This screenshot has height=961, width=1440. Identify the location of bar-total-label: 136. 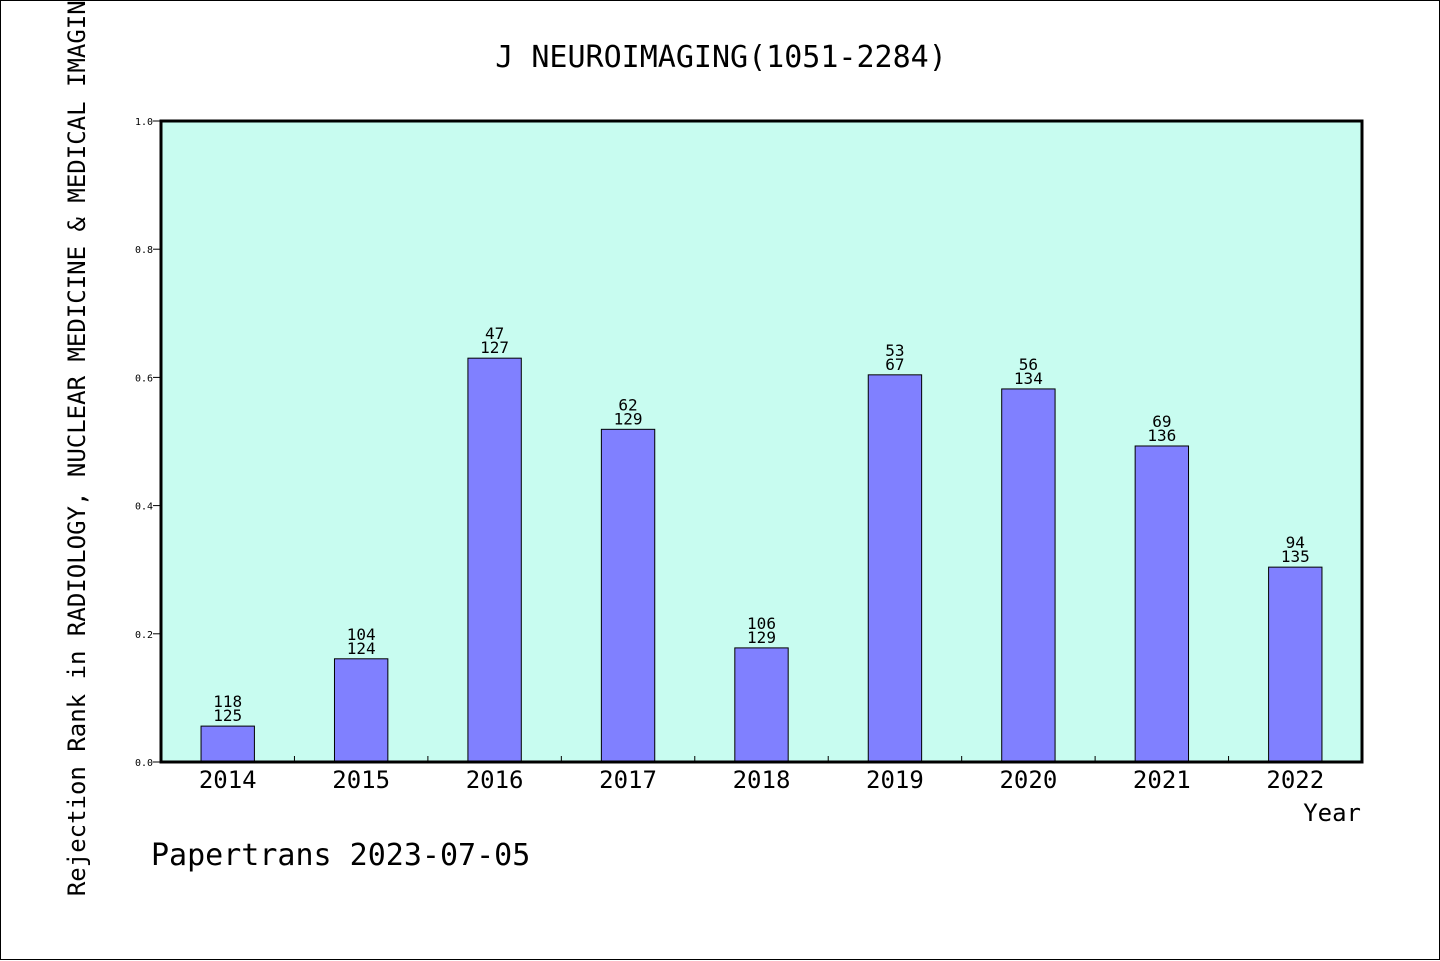
(1161, 435).